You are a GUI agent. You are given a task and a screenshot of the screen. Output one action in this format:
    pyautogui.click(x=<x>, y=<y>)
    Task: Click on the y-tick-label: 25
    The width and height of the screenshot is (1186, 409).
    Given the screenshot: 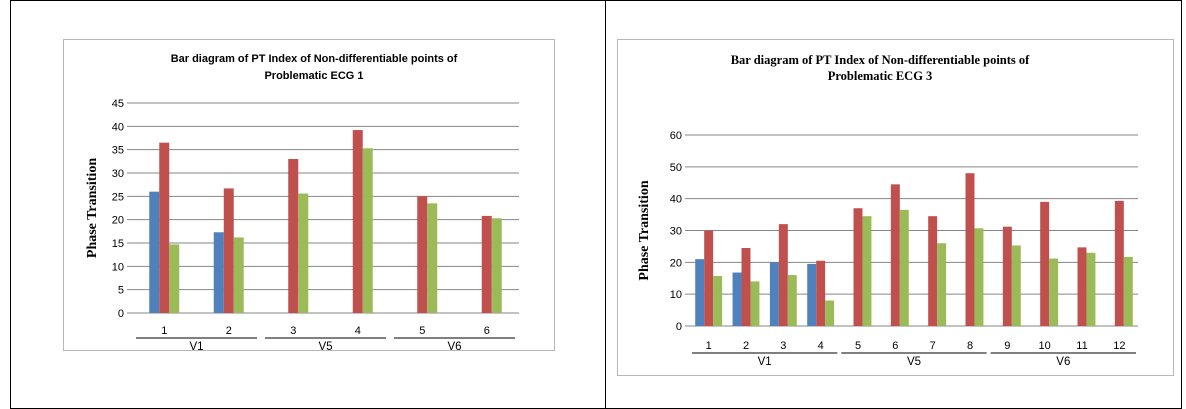 What is the action you would take?
    pyautogui.click(x=118, y=197)
    